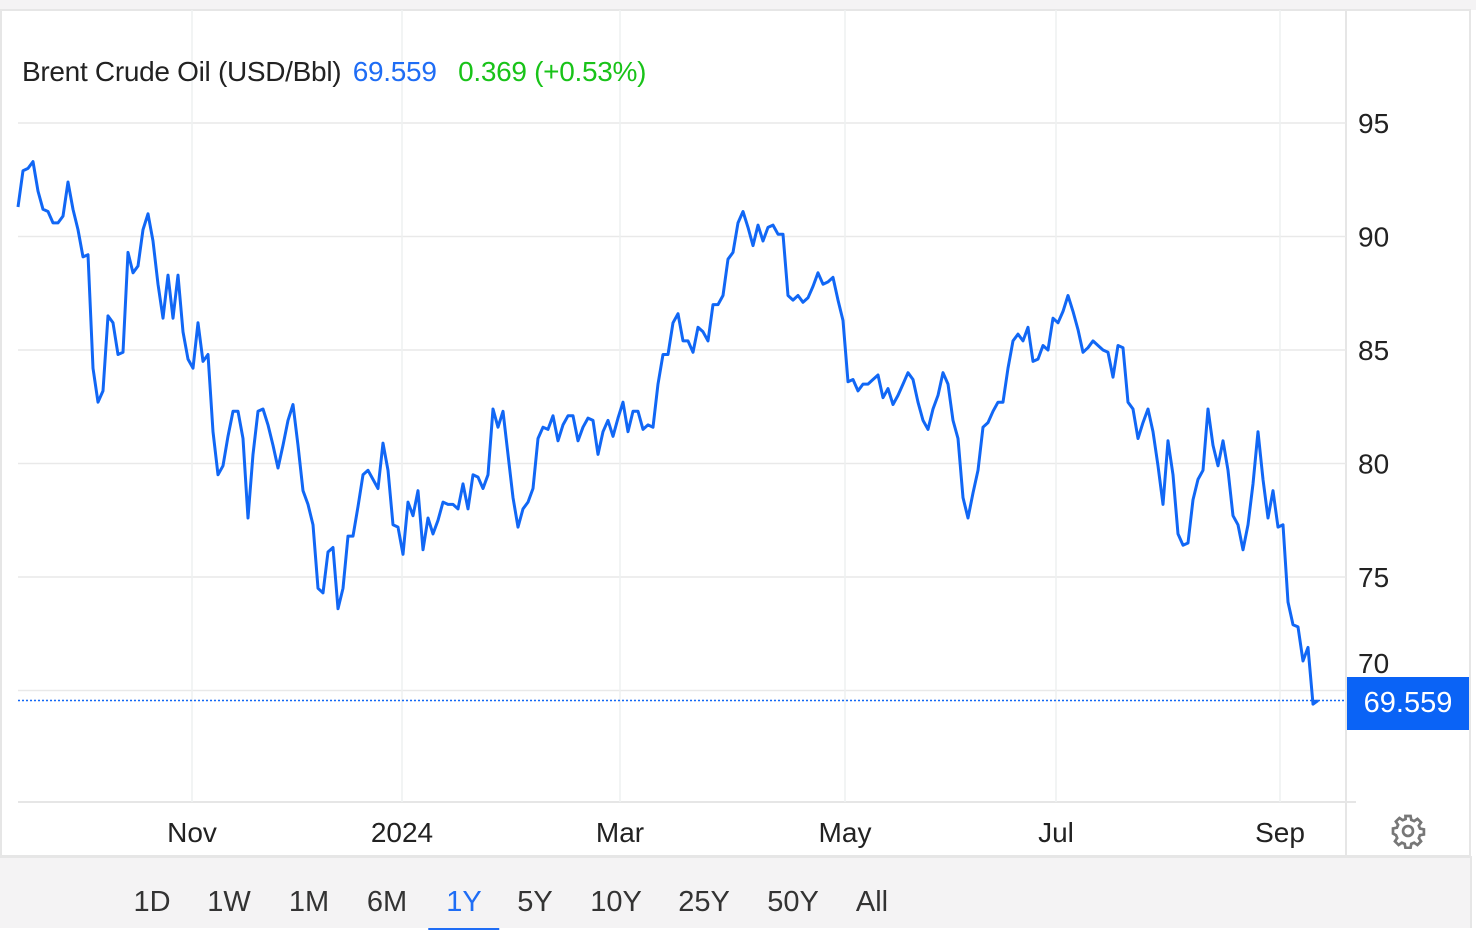 This screenshot has height=930, width=1476. I want to click on instrument-name: Brent Crude Oil (USD/Bbl), so click(182, 71).